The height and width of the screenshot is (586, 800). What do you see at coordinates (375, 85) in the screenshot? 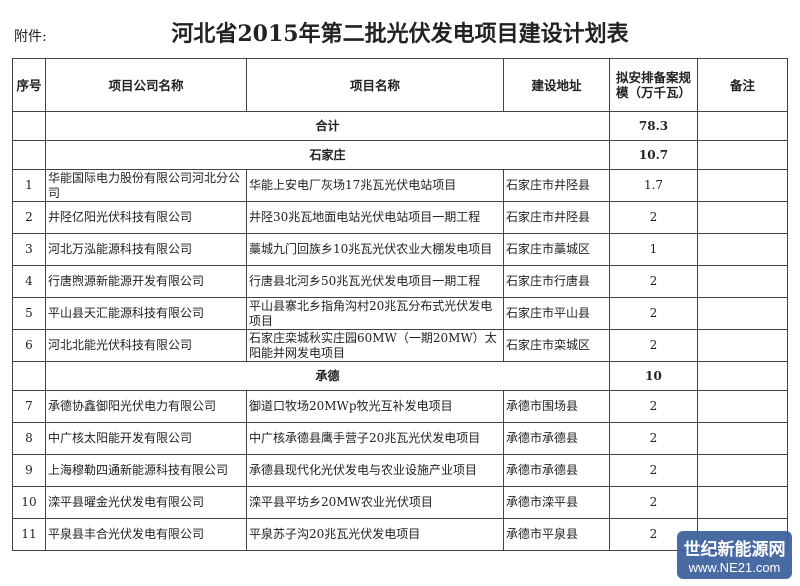
I see `header-project: 项目名称` at bounding box center [375, 85].